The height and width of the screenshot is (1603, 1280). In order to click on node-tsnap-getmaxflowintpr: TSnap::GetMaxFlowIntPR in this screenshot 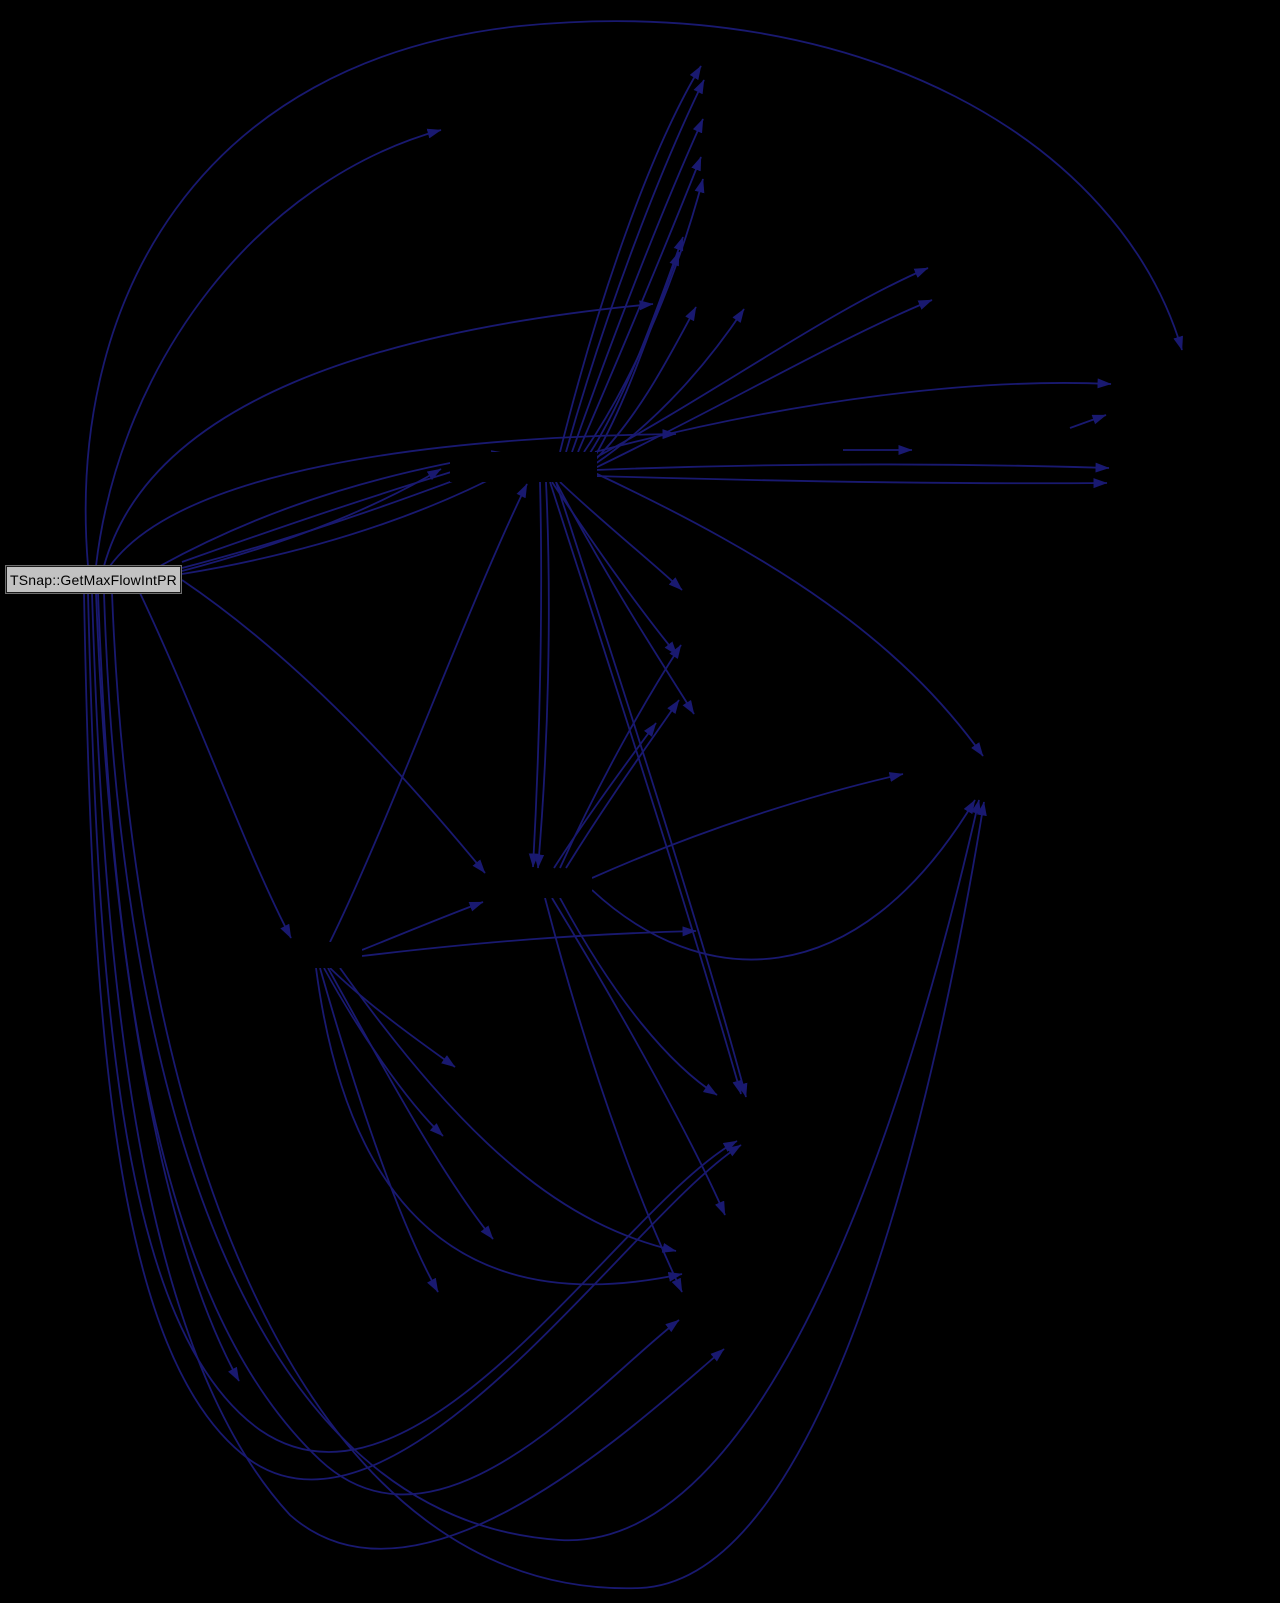, I will do `click(93, 579)`.